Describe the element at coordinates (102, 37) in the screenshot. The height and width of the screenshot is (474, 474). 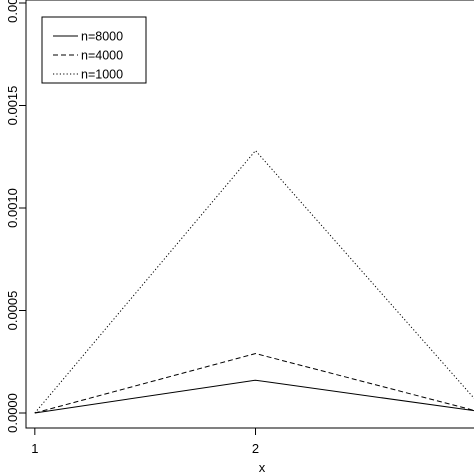
I see `legend-label-0: n=8000` at that location.